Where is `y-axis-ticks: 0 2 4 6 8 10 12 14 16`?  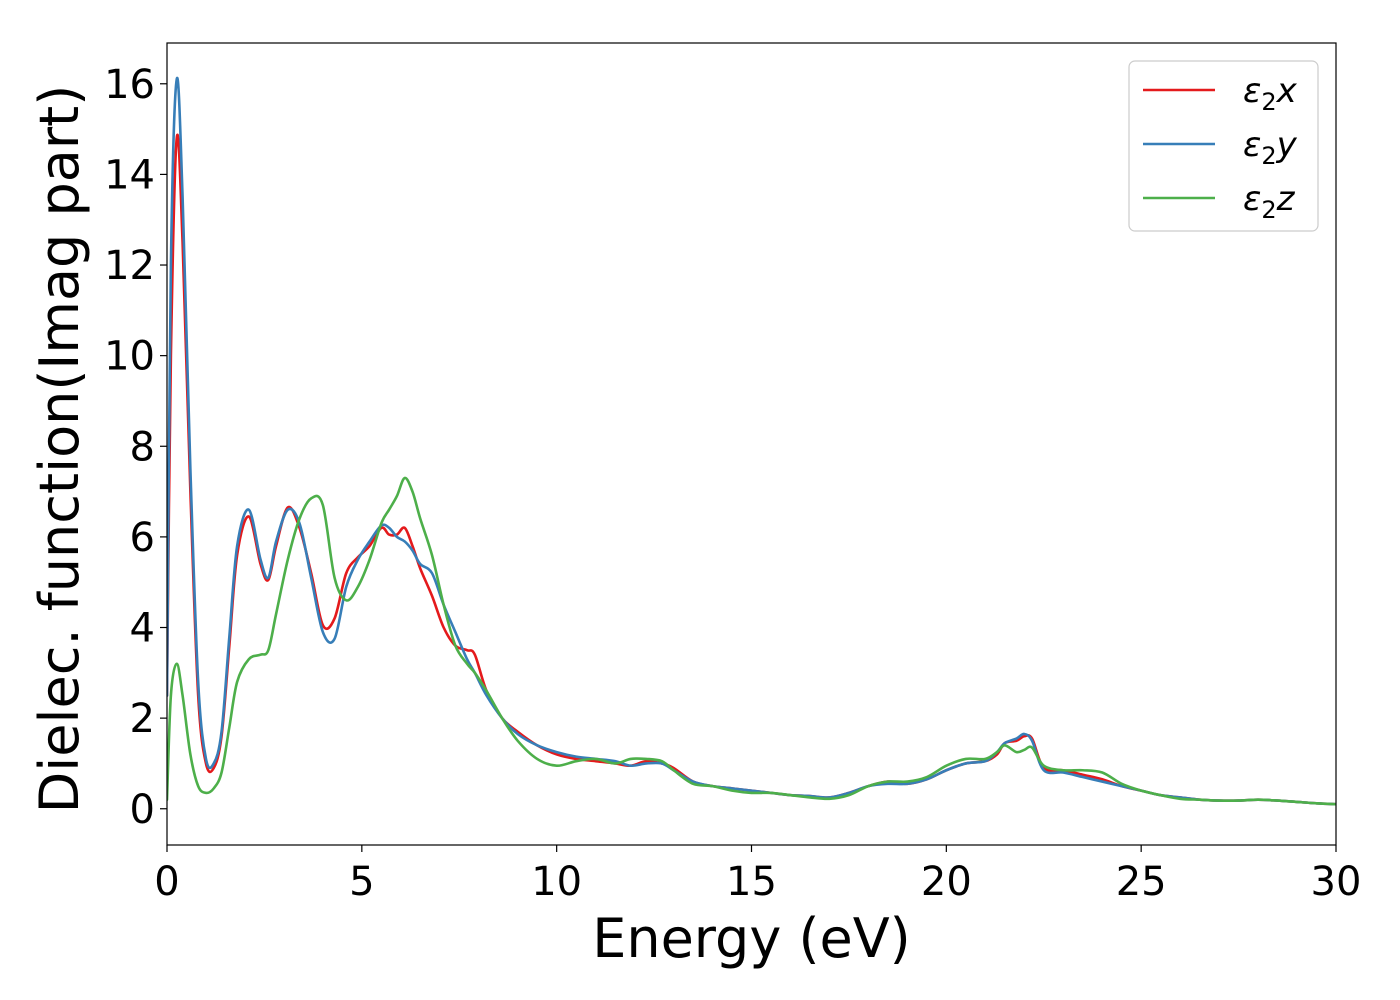 y-axis-ticks: 0 2 4 6 8 10 12 14 16 is located at coordinates (135, 447).